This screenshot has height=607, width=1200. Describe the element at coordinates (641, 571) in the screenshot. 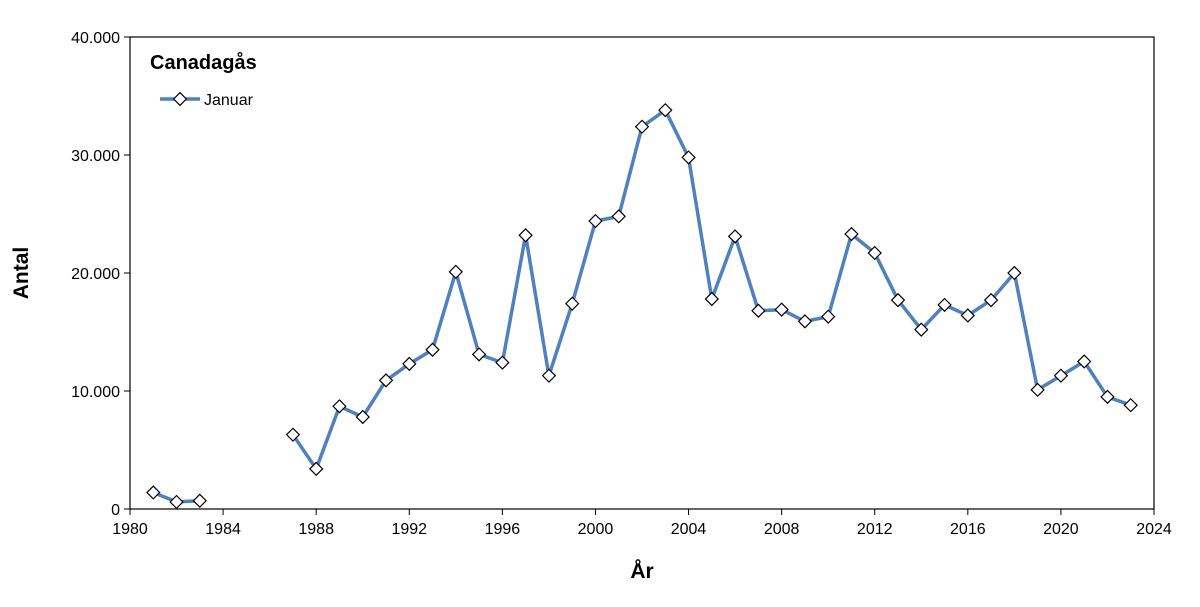

I see `x-axis-title: År` at that location.